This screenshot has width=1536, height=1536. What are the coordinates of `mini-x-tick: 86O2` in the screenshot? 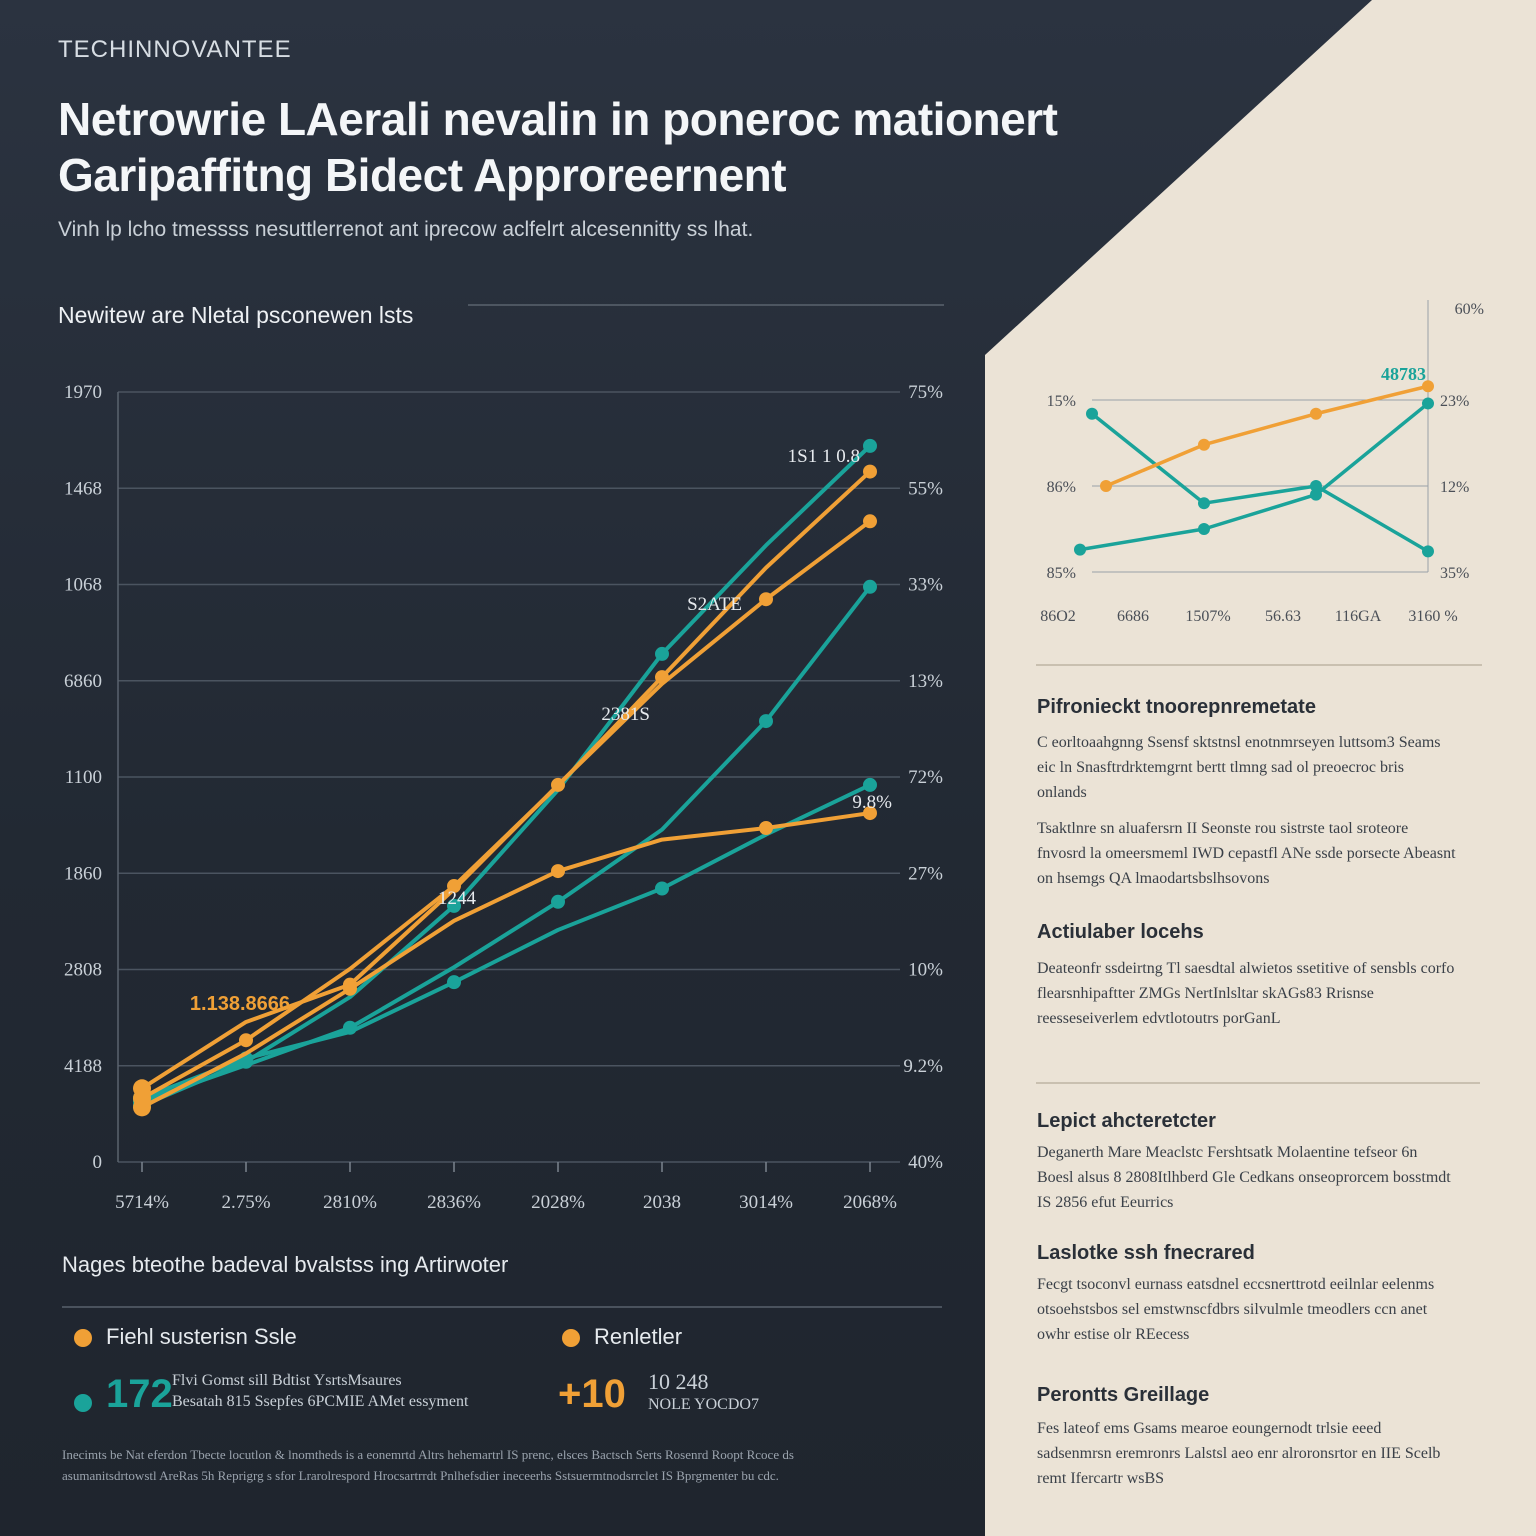 It's located at (1058, 616).